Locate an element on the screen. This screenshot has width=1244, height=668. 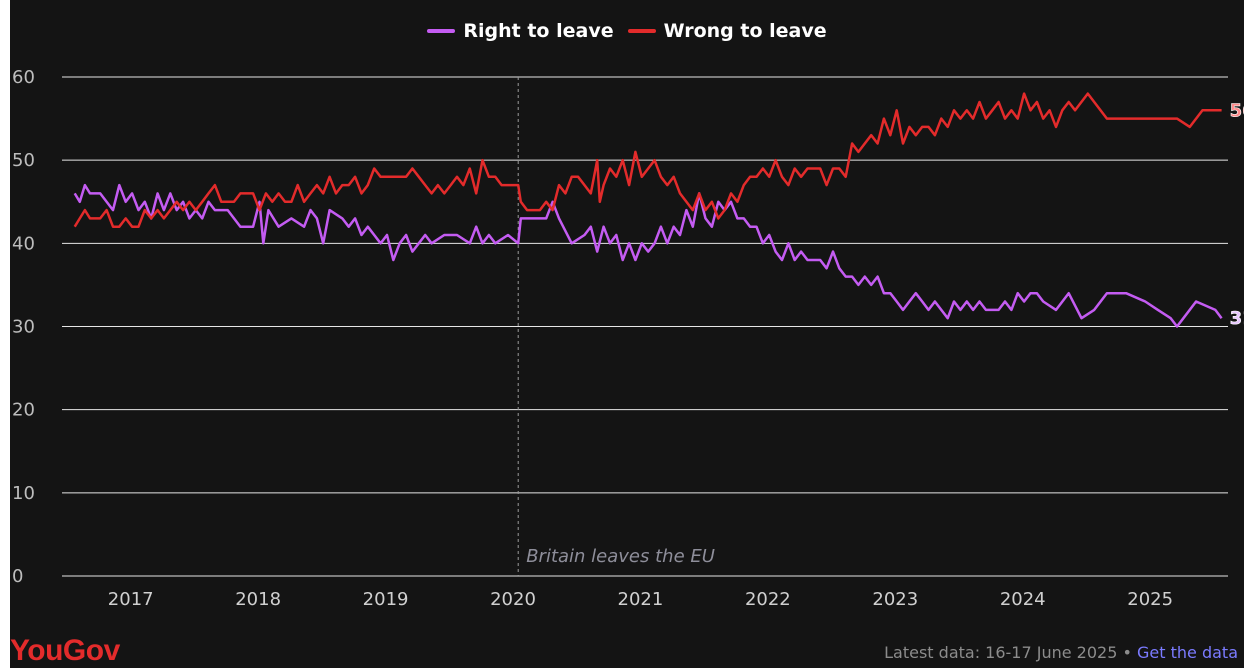
x-tick-label-2021: 2021 is located at coordinates (641, 599).